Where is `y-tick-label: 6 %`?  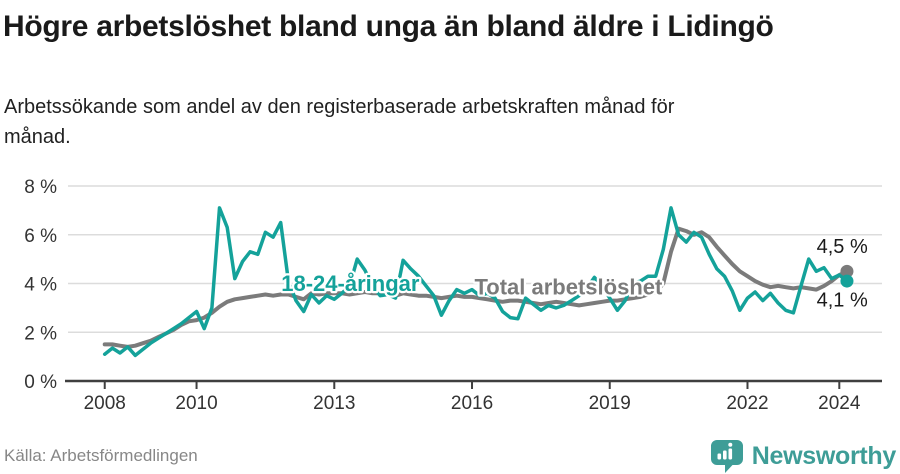 y-tick-label: 6 % is located at coordinates (40, 236).